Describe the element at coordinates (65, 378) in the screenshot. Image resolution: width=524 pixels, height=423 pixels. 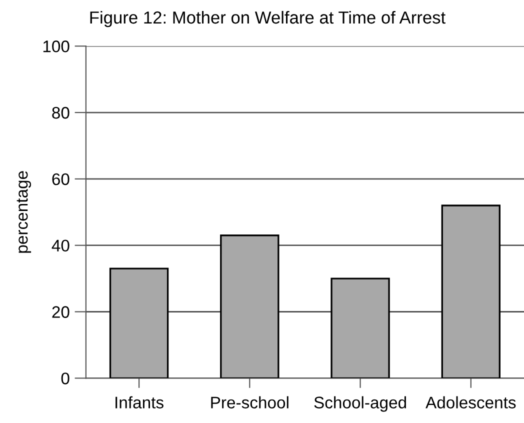
I see `y-tick-label: 0` at that location.